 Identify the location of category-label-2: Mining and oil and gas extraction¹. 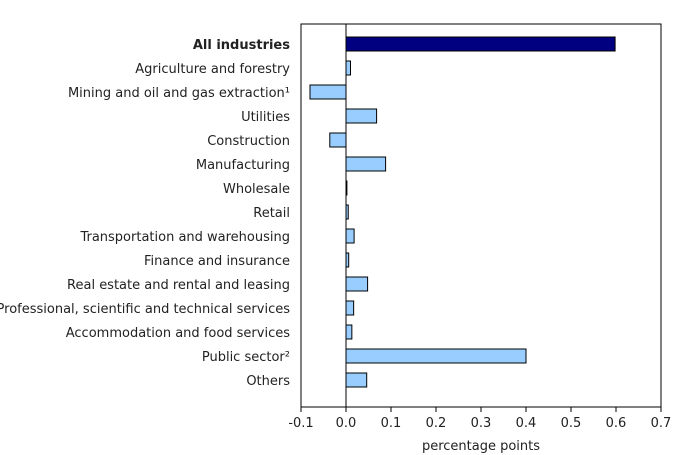
(179, 93).